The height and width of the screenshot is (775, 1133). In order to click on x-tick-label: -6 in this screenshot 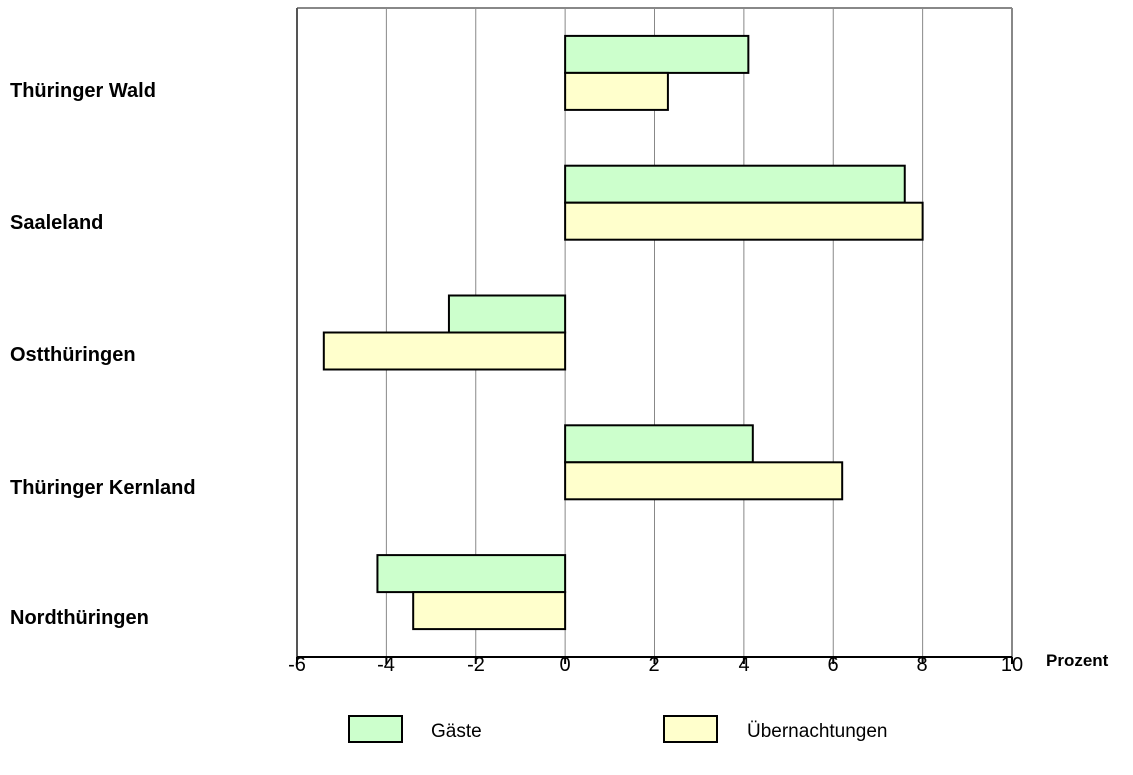, I will do `click(297, 665)`.